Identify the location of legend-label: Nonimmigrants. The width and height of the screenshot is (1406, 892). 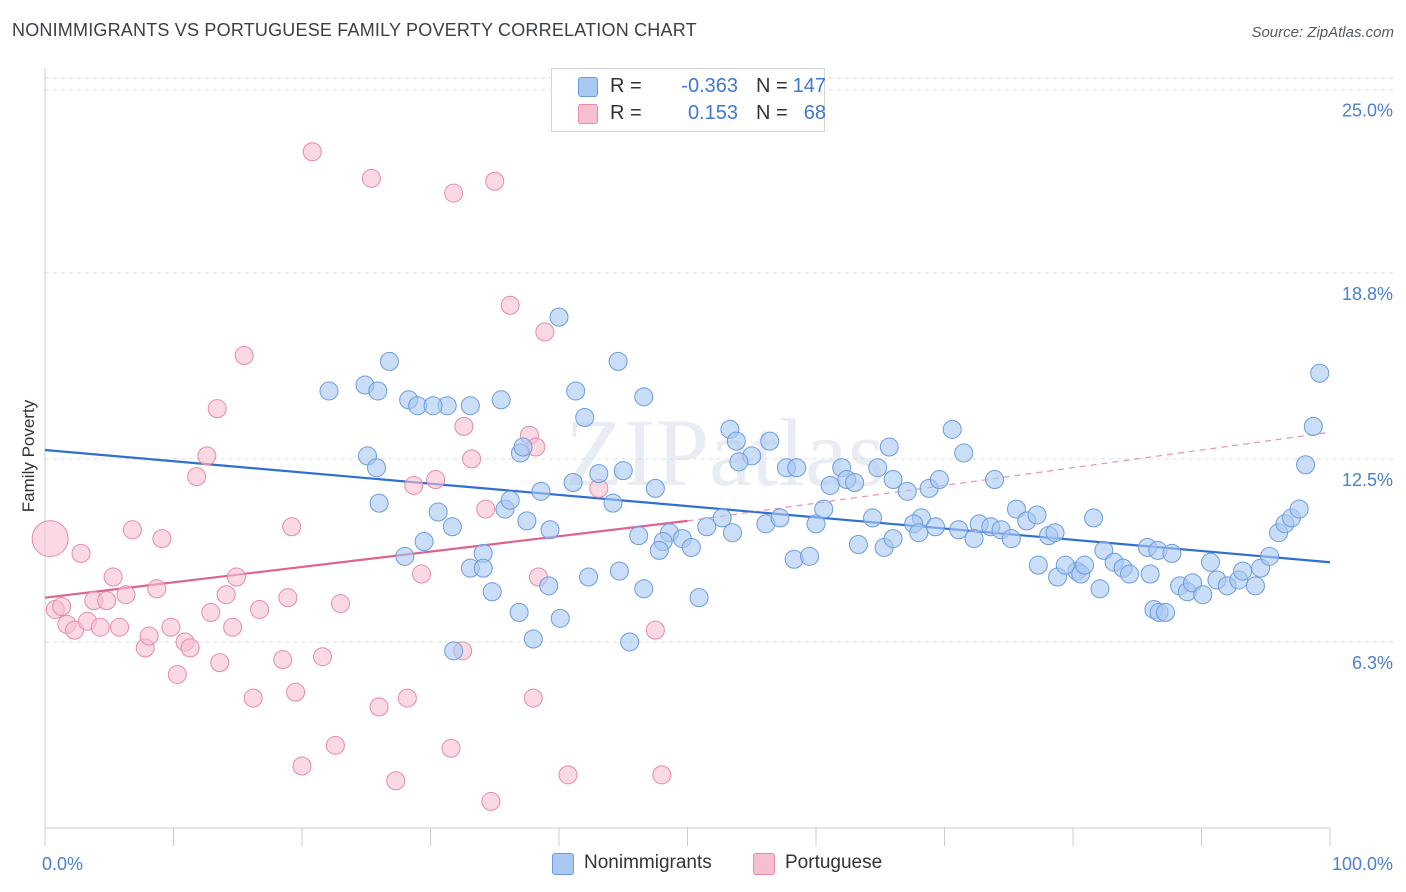
(648, 862).